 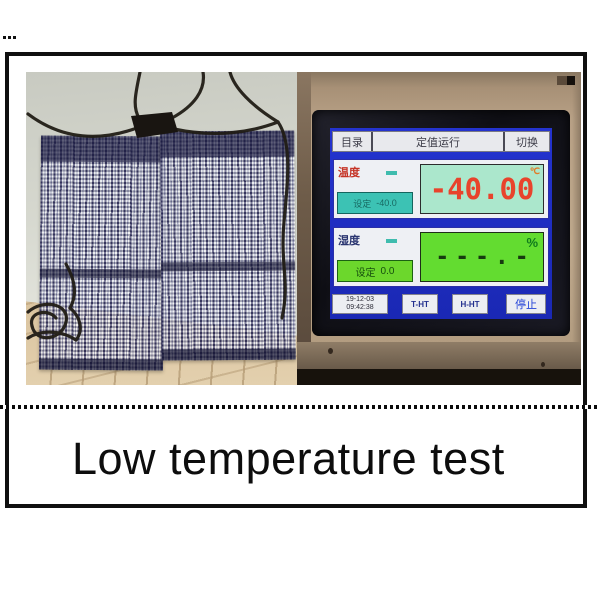 I want to click on t-ht-button: T-HT, so click(x=420, y=304).